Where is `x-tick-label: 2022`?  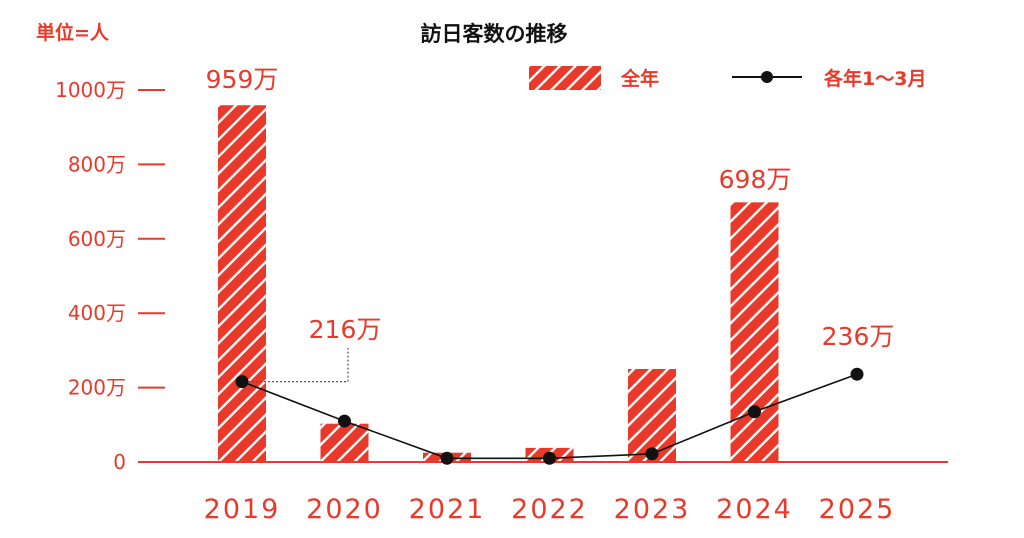 x-tick-label: 2022 is located at coordinates (549, 509).